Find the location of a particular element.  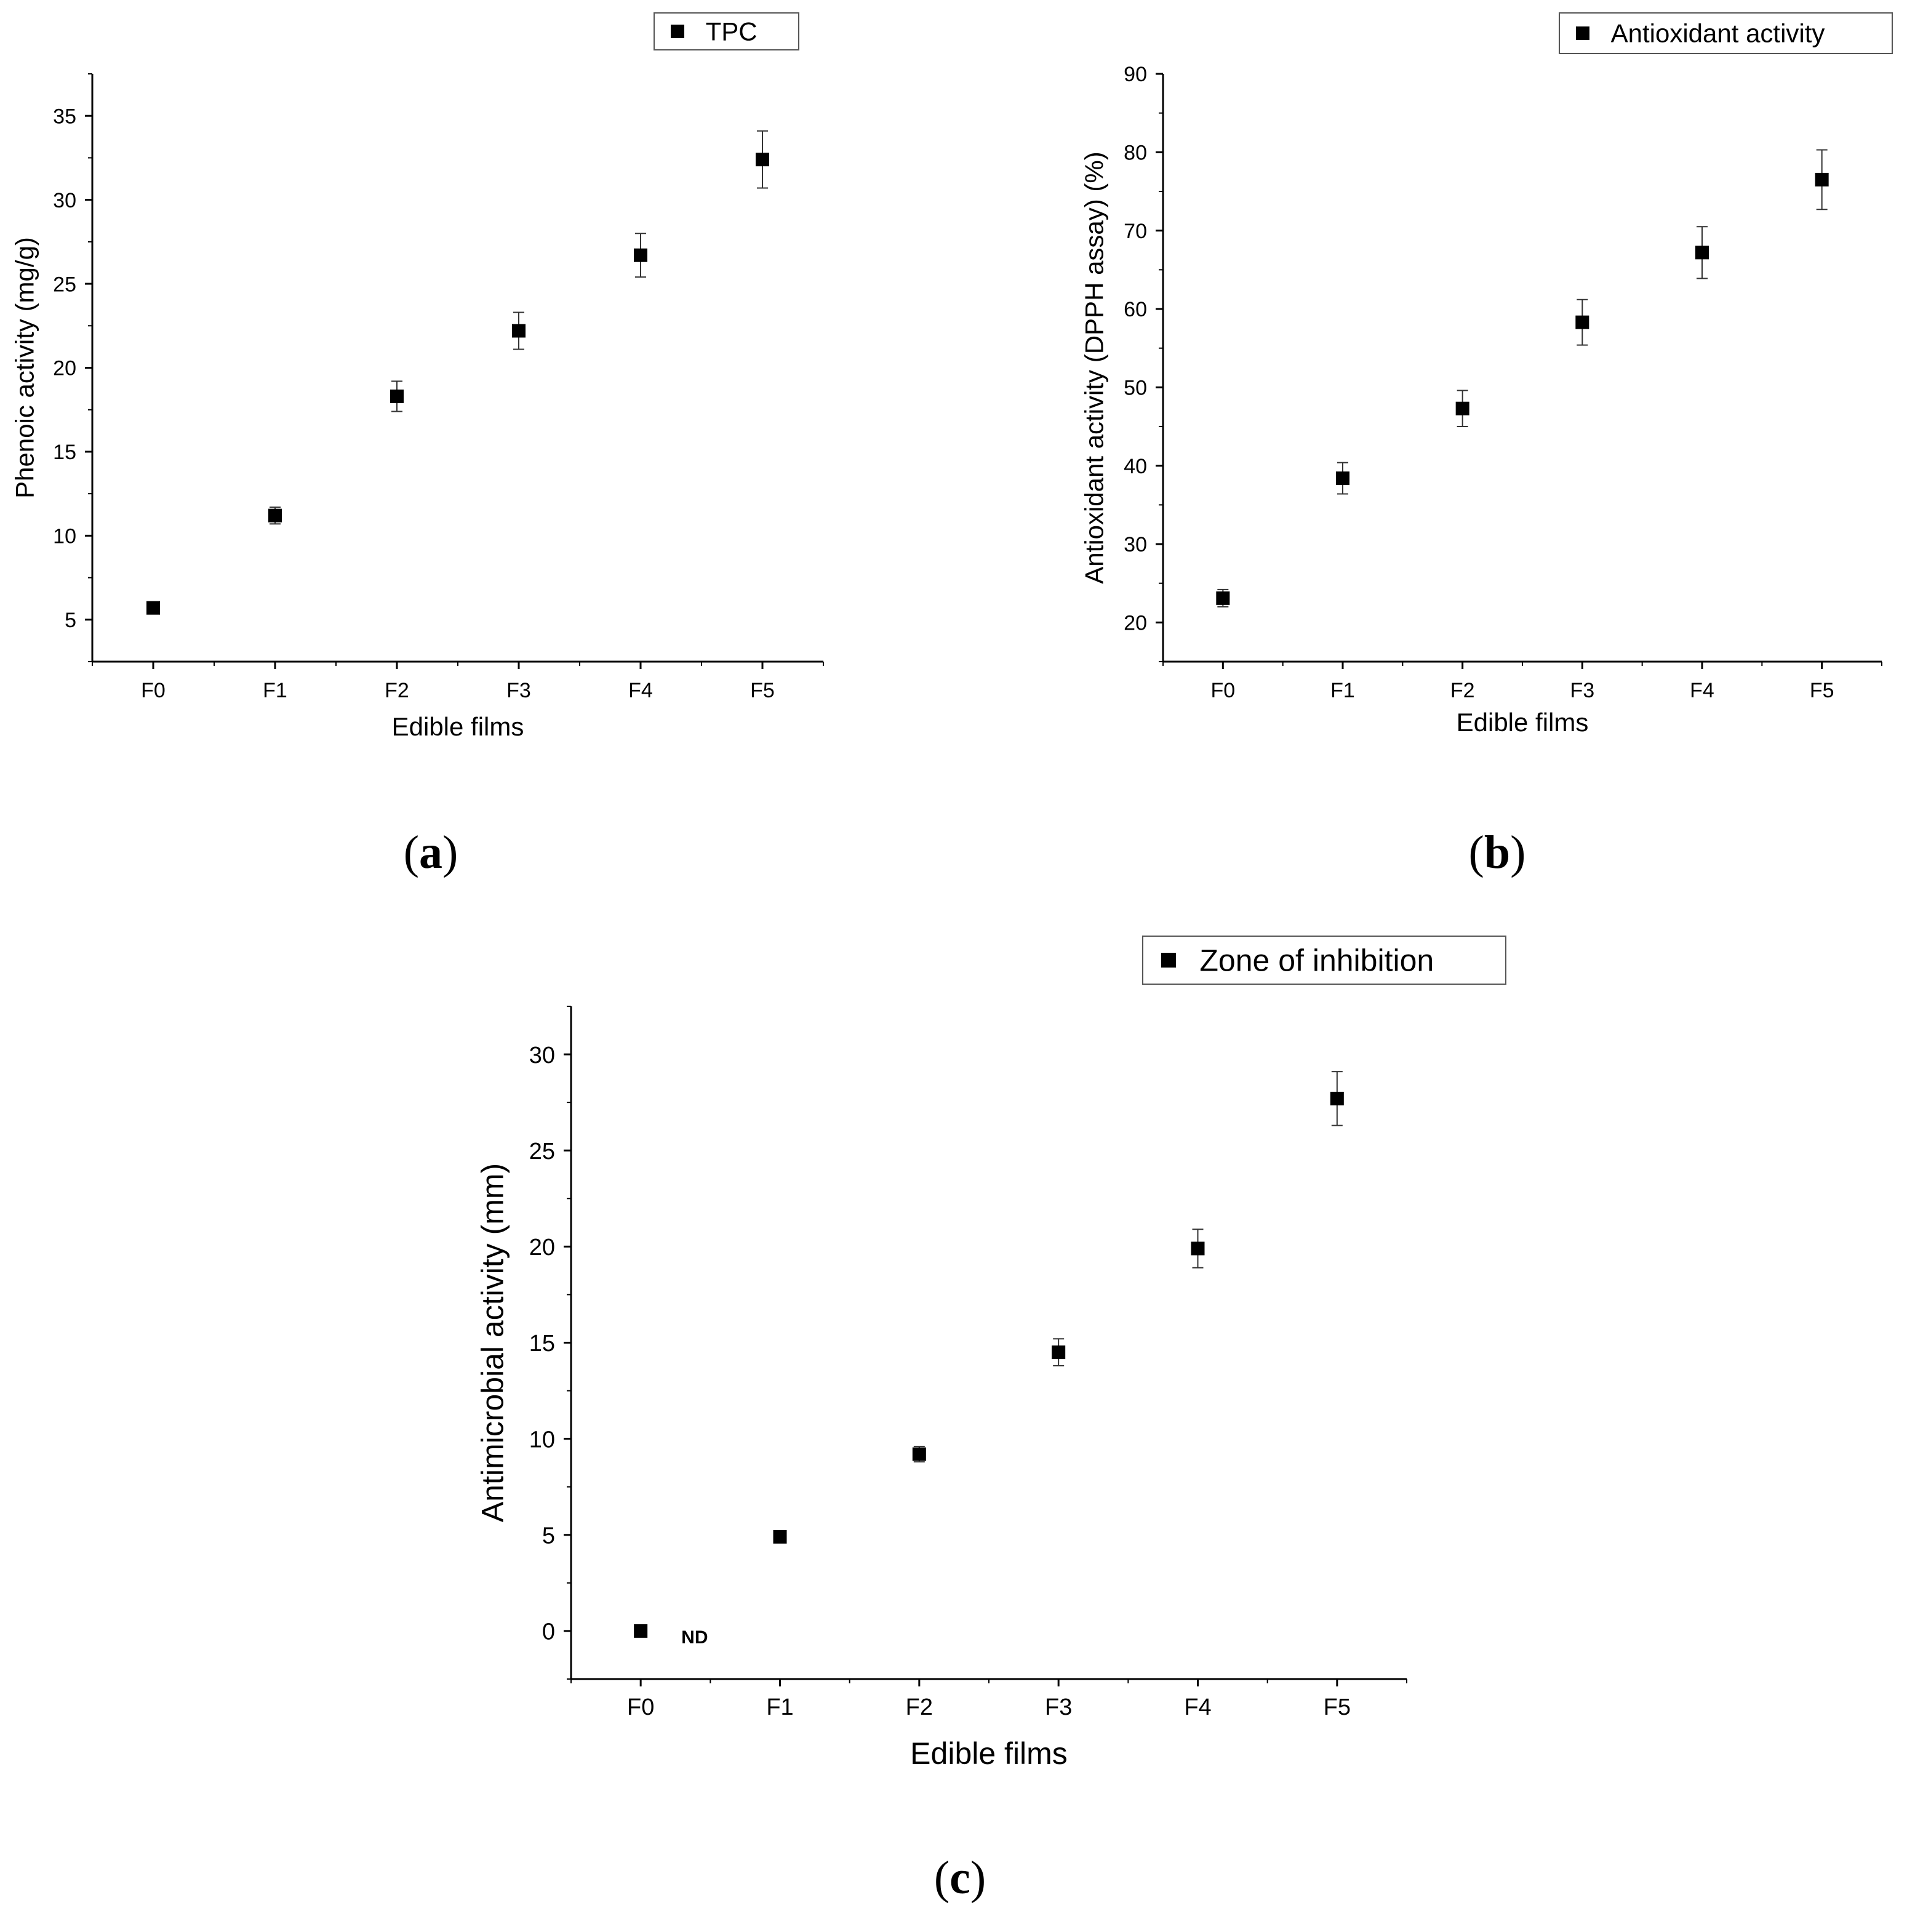

panel-label: (a) is located at coordinates (431, 853).